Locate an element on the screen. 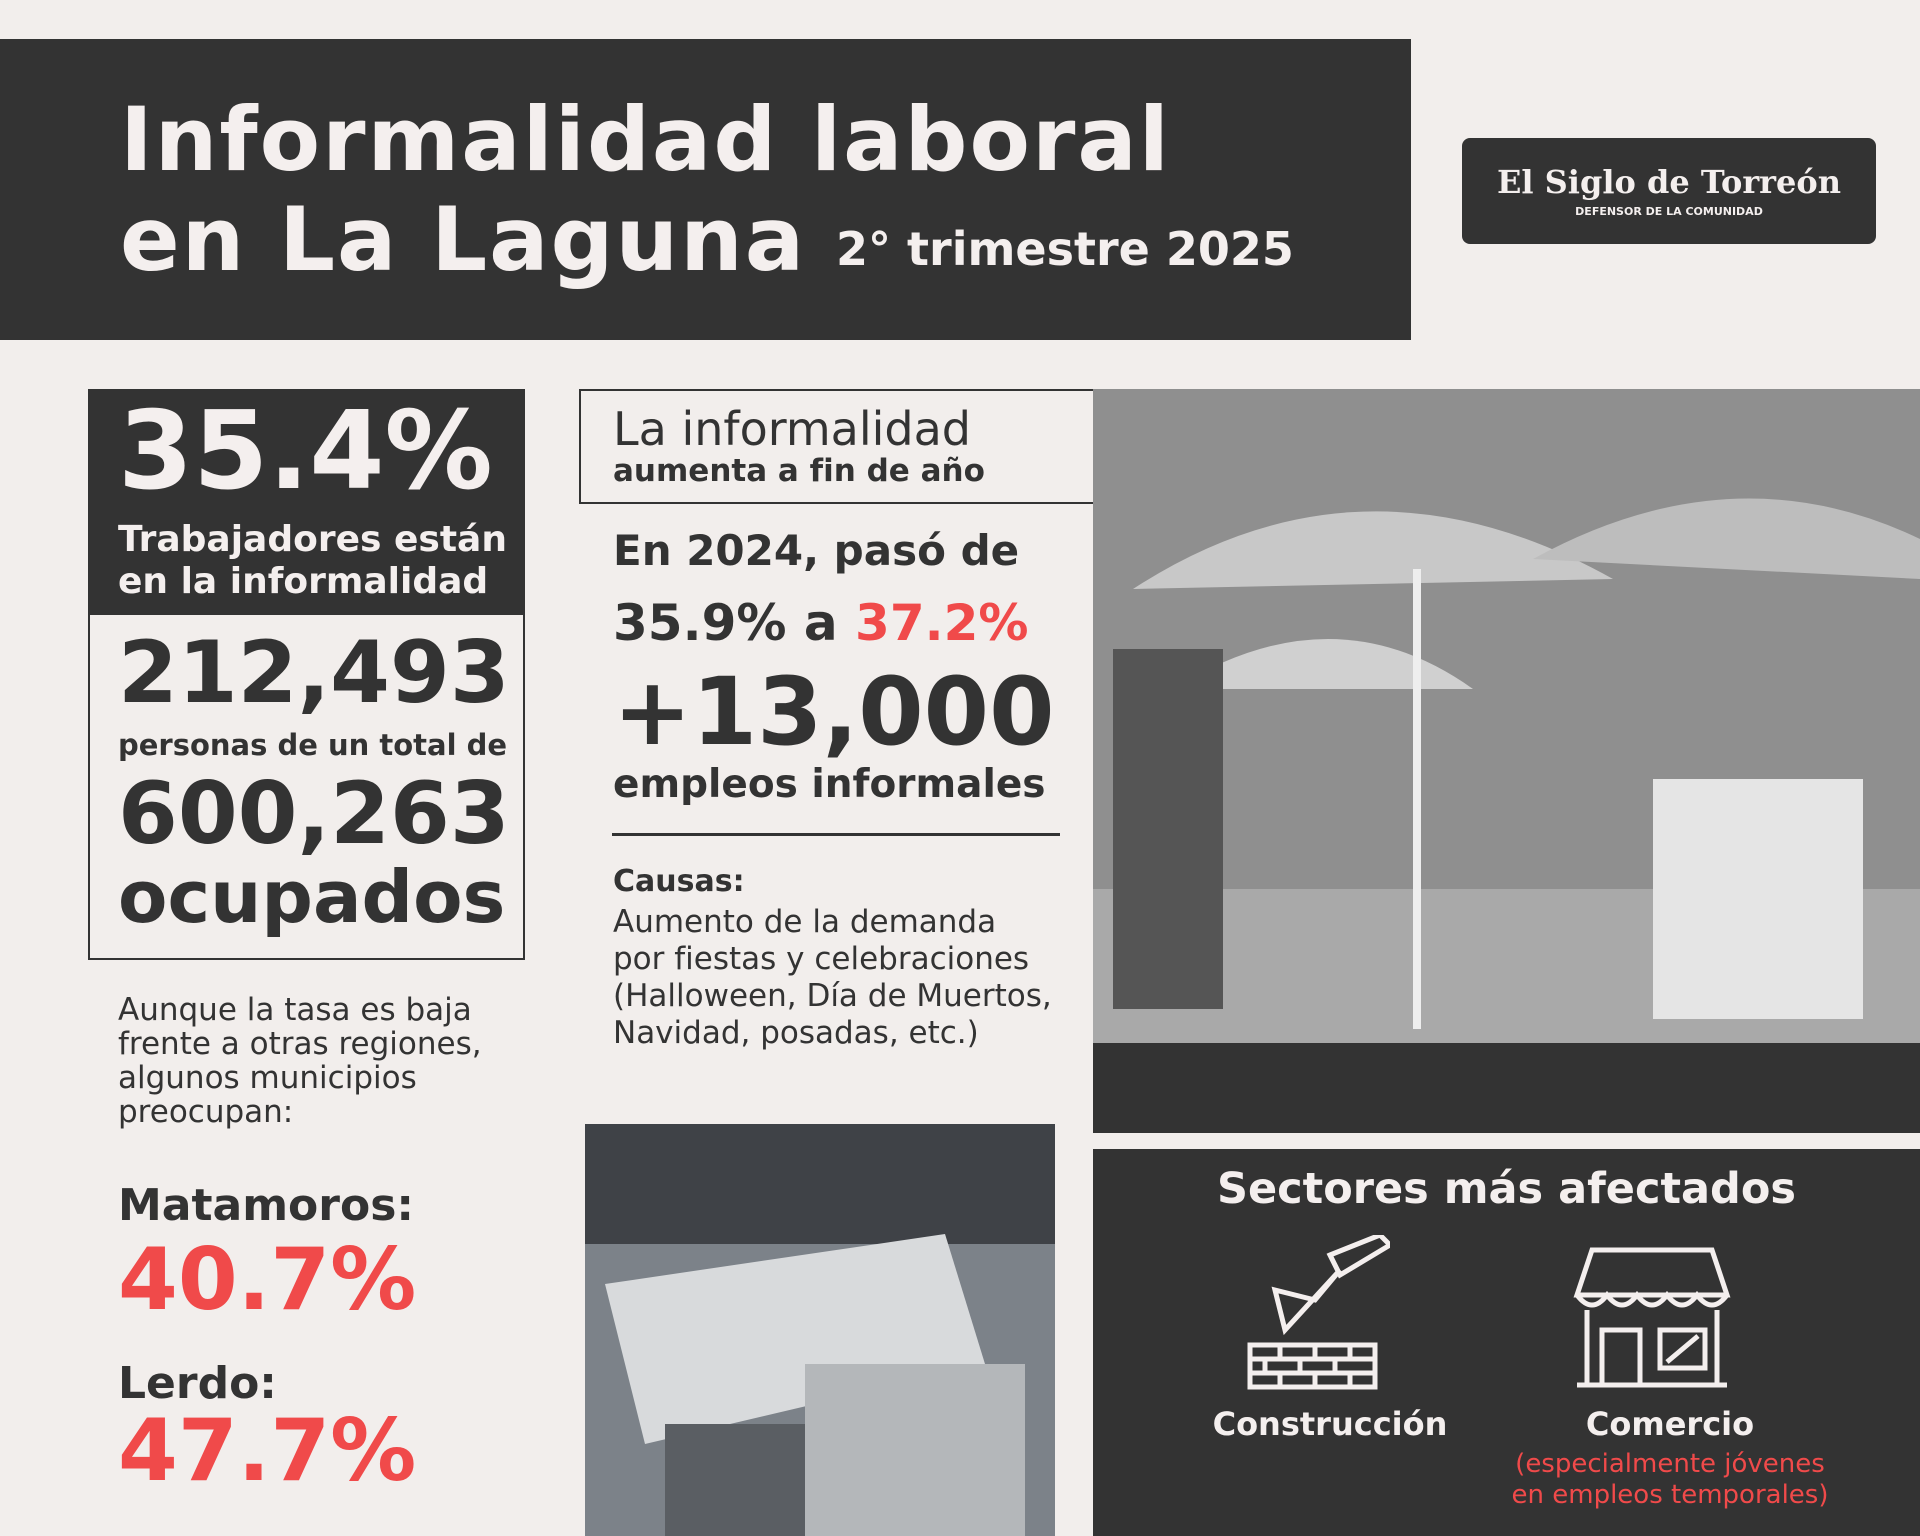 The width and height of the screenshot is (1920, 1536). store-icon is located at coordinates (1652, 1317).